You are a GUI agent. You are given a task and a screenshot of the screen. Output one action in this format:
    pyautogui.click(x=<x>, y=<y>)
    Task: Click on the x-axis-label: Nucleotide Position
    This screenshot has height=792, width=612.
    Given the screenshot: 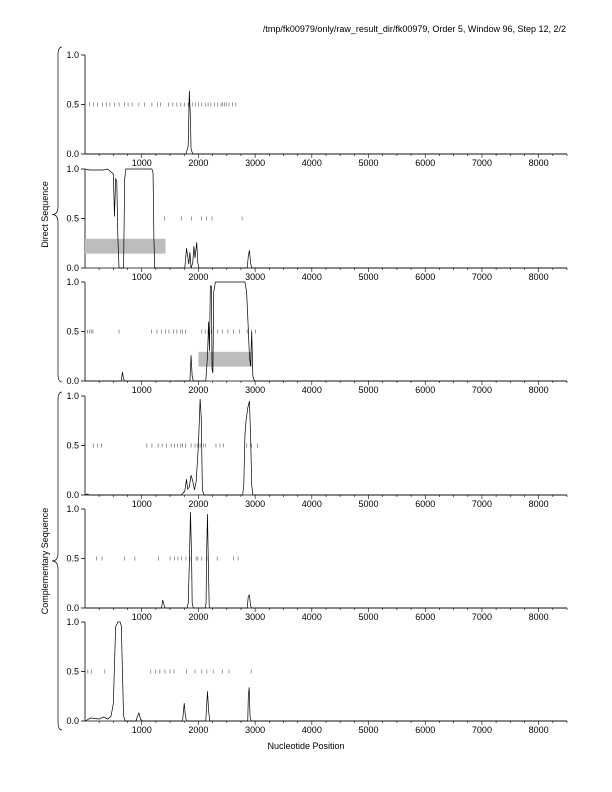 What is the action you would take?
    pyautogui.click(x=306, y=746)
    